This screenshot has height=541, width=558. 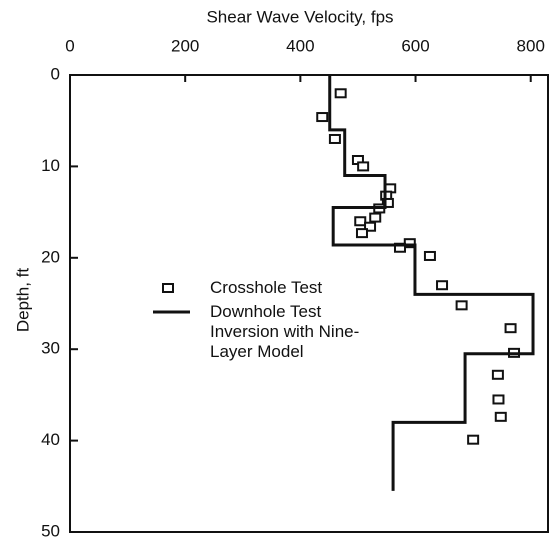 I want to click on x-tick-label: 600, so click(x=415, y=45).